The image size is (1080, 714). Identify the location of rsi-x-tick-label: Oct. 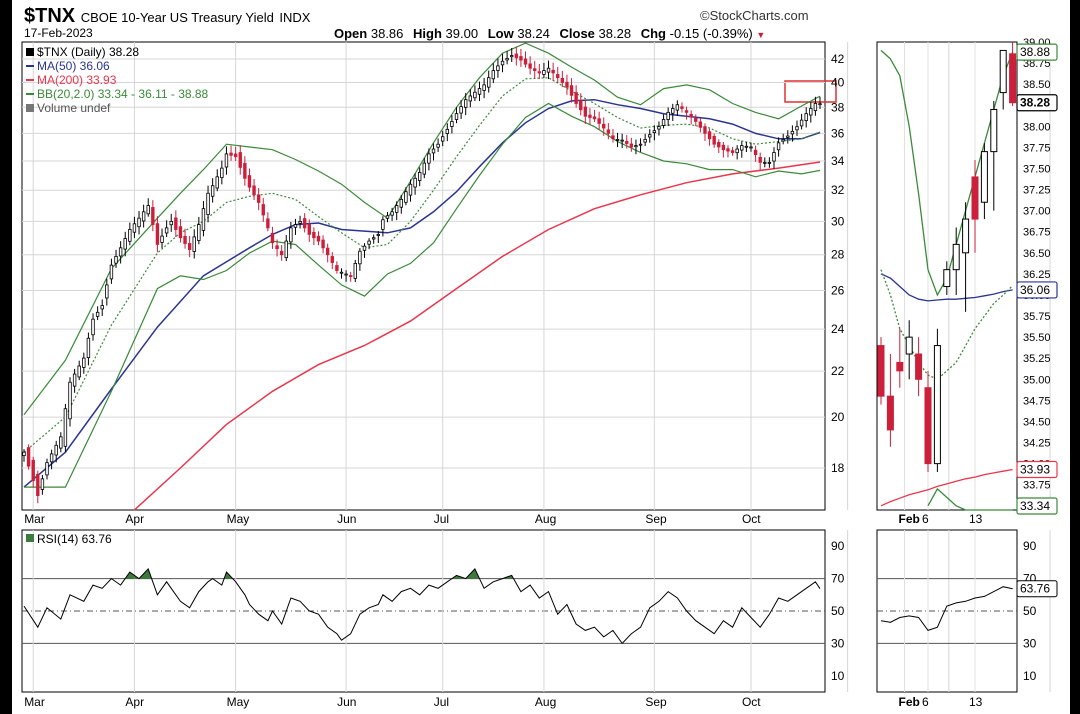
(751, 702).